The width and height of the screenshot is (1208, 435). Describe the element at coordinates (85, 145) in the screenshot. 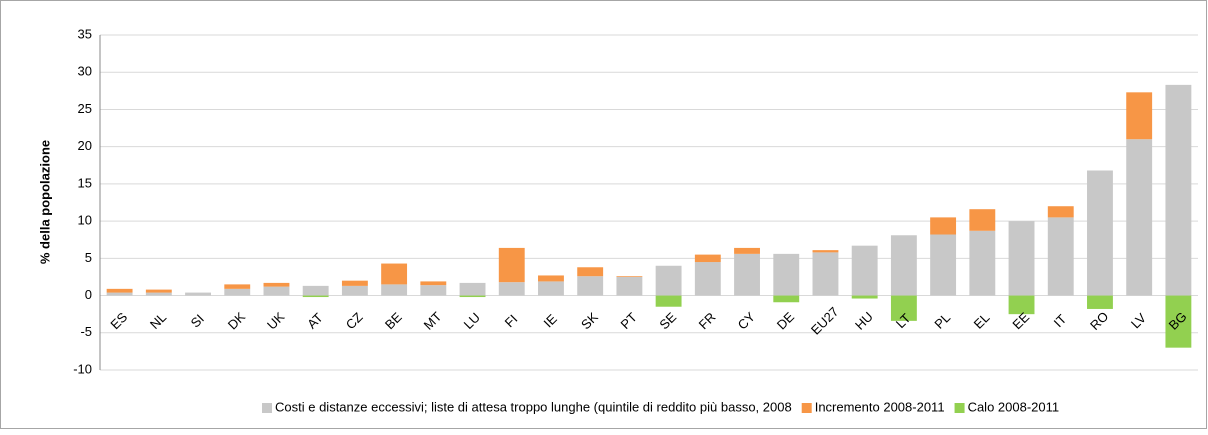

I see `y-tick-label: 20` at that location.